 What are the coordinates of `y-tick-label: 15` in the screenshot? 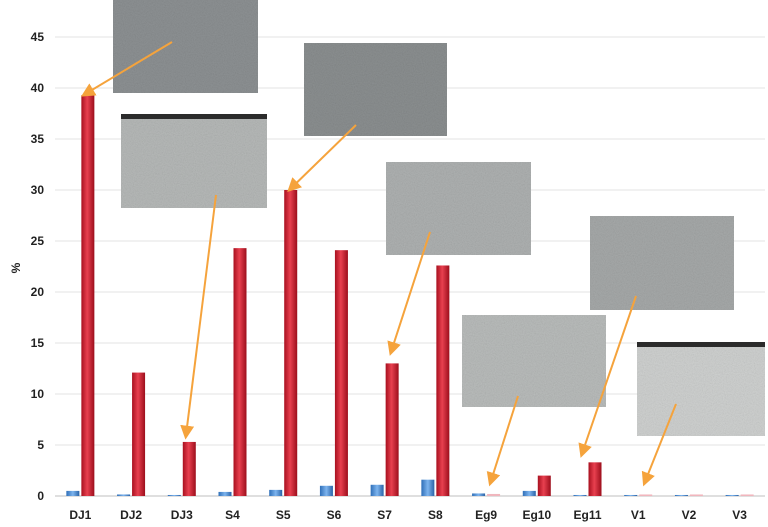 It's located at (38, 343).